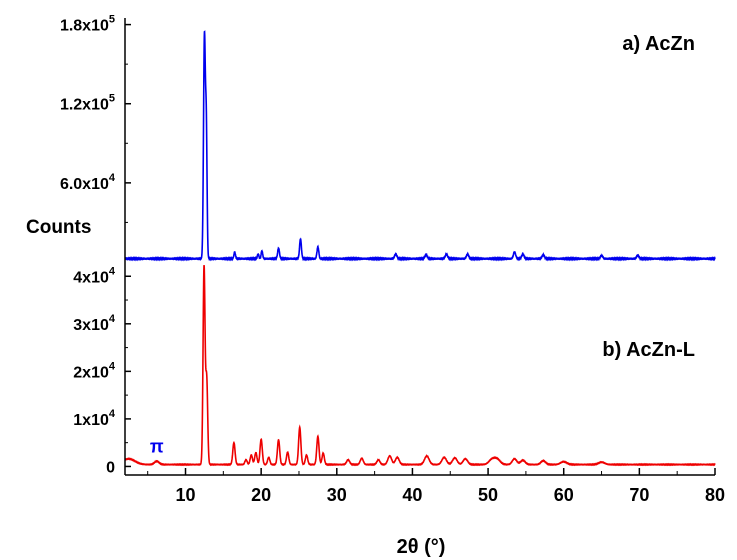 The image size is (737, 560). What do you see at coordinates (87, 24) in the screenshot?
I see `y-tick-label-a-2: 1.8x10⁵` at bounding box center [87, 24].